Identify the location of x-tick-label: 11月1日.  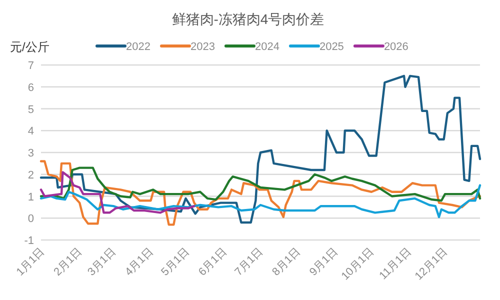
(395, 264).